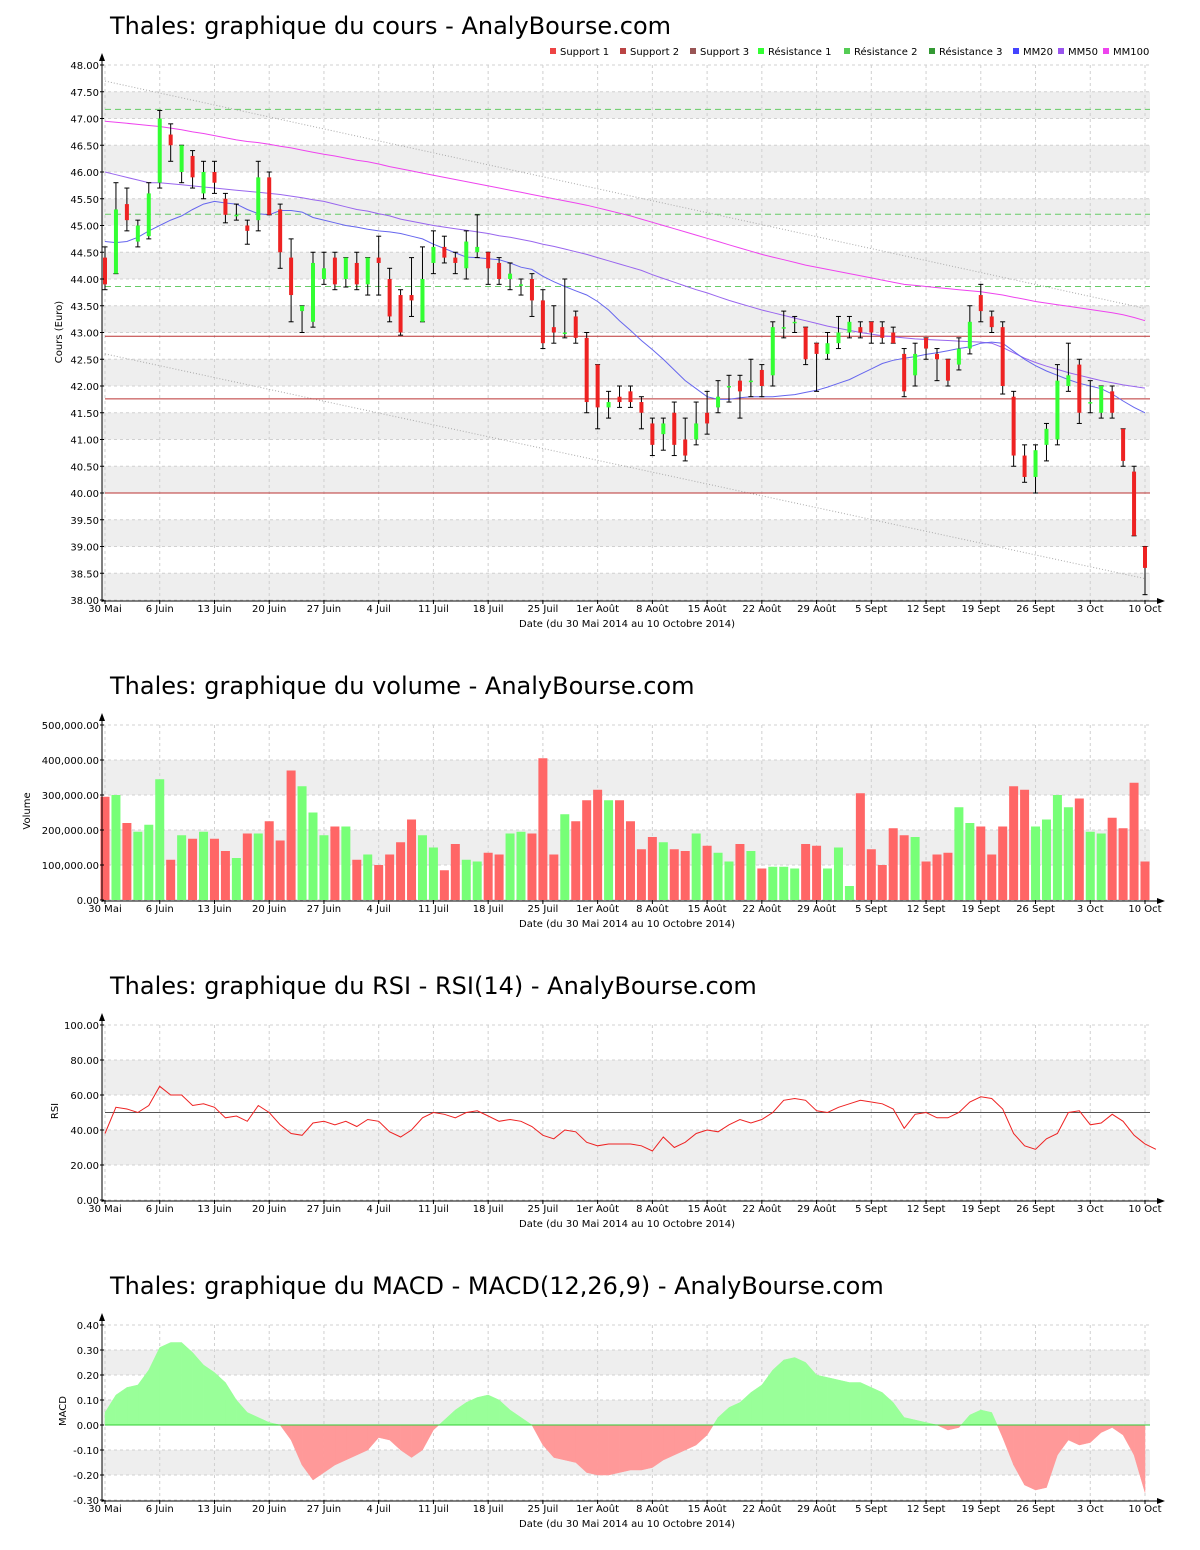 The height and width of the screenshot is (1550, 1200). Describe the element at coordinates (102, 717) in the screenshot. I see `vol-y-axis-arrow` at that location.